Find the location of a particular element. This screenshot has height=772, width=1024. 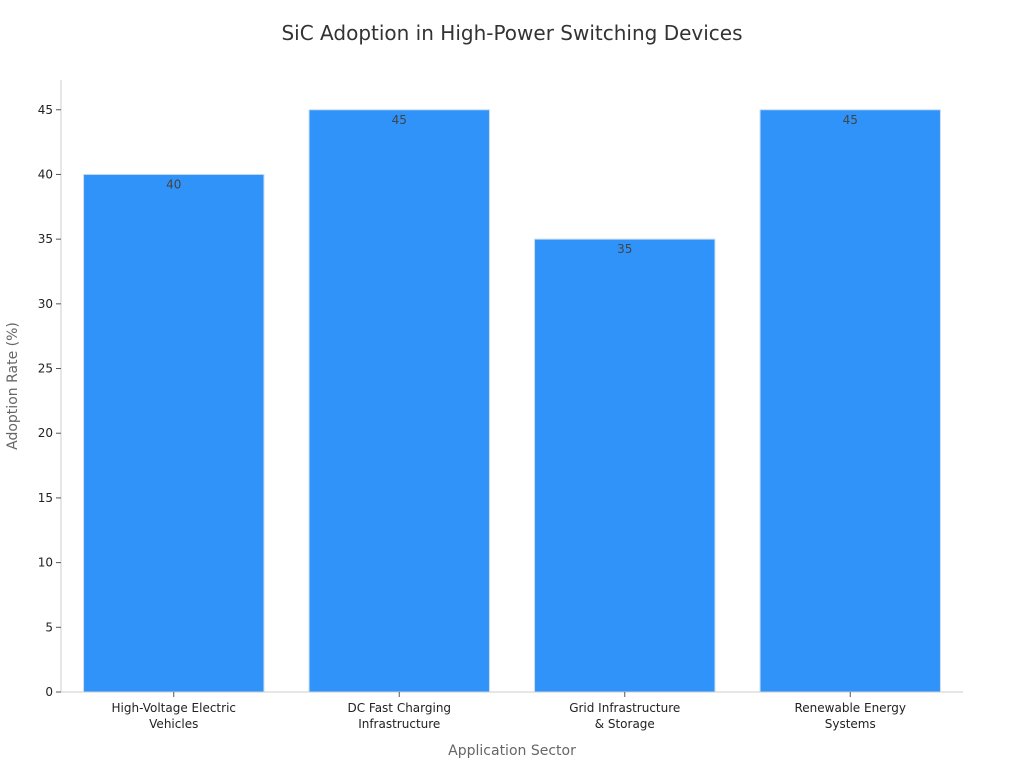

y-tick-label-2: 10 is located at coordinates (45, 563).